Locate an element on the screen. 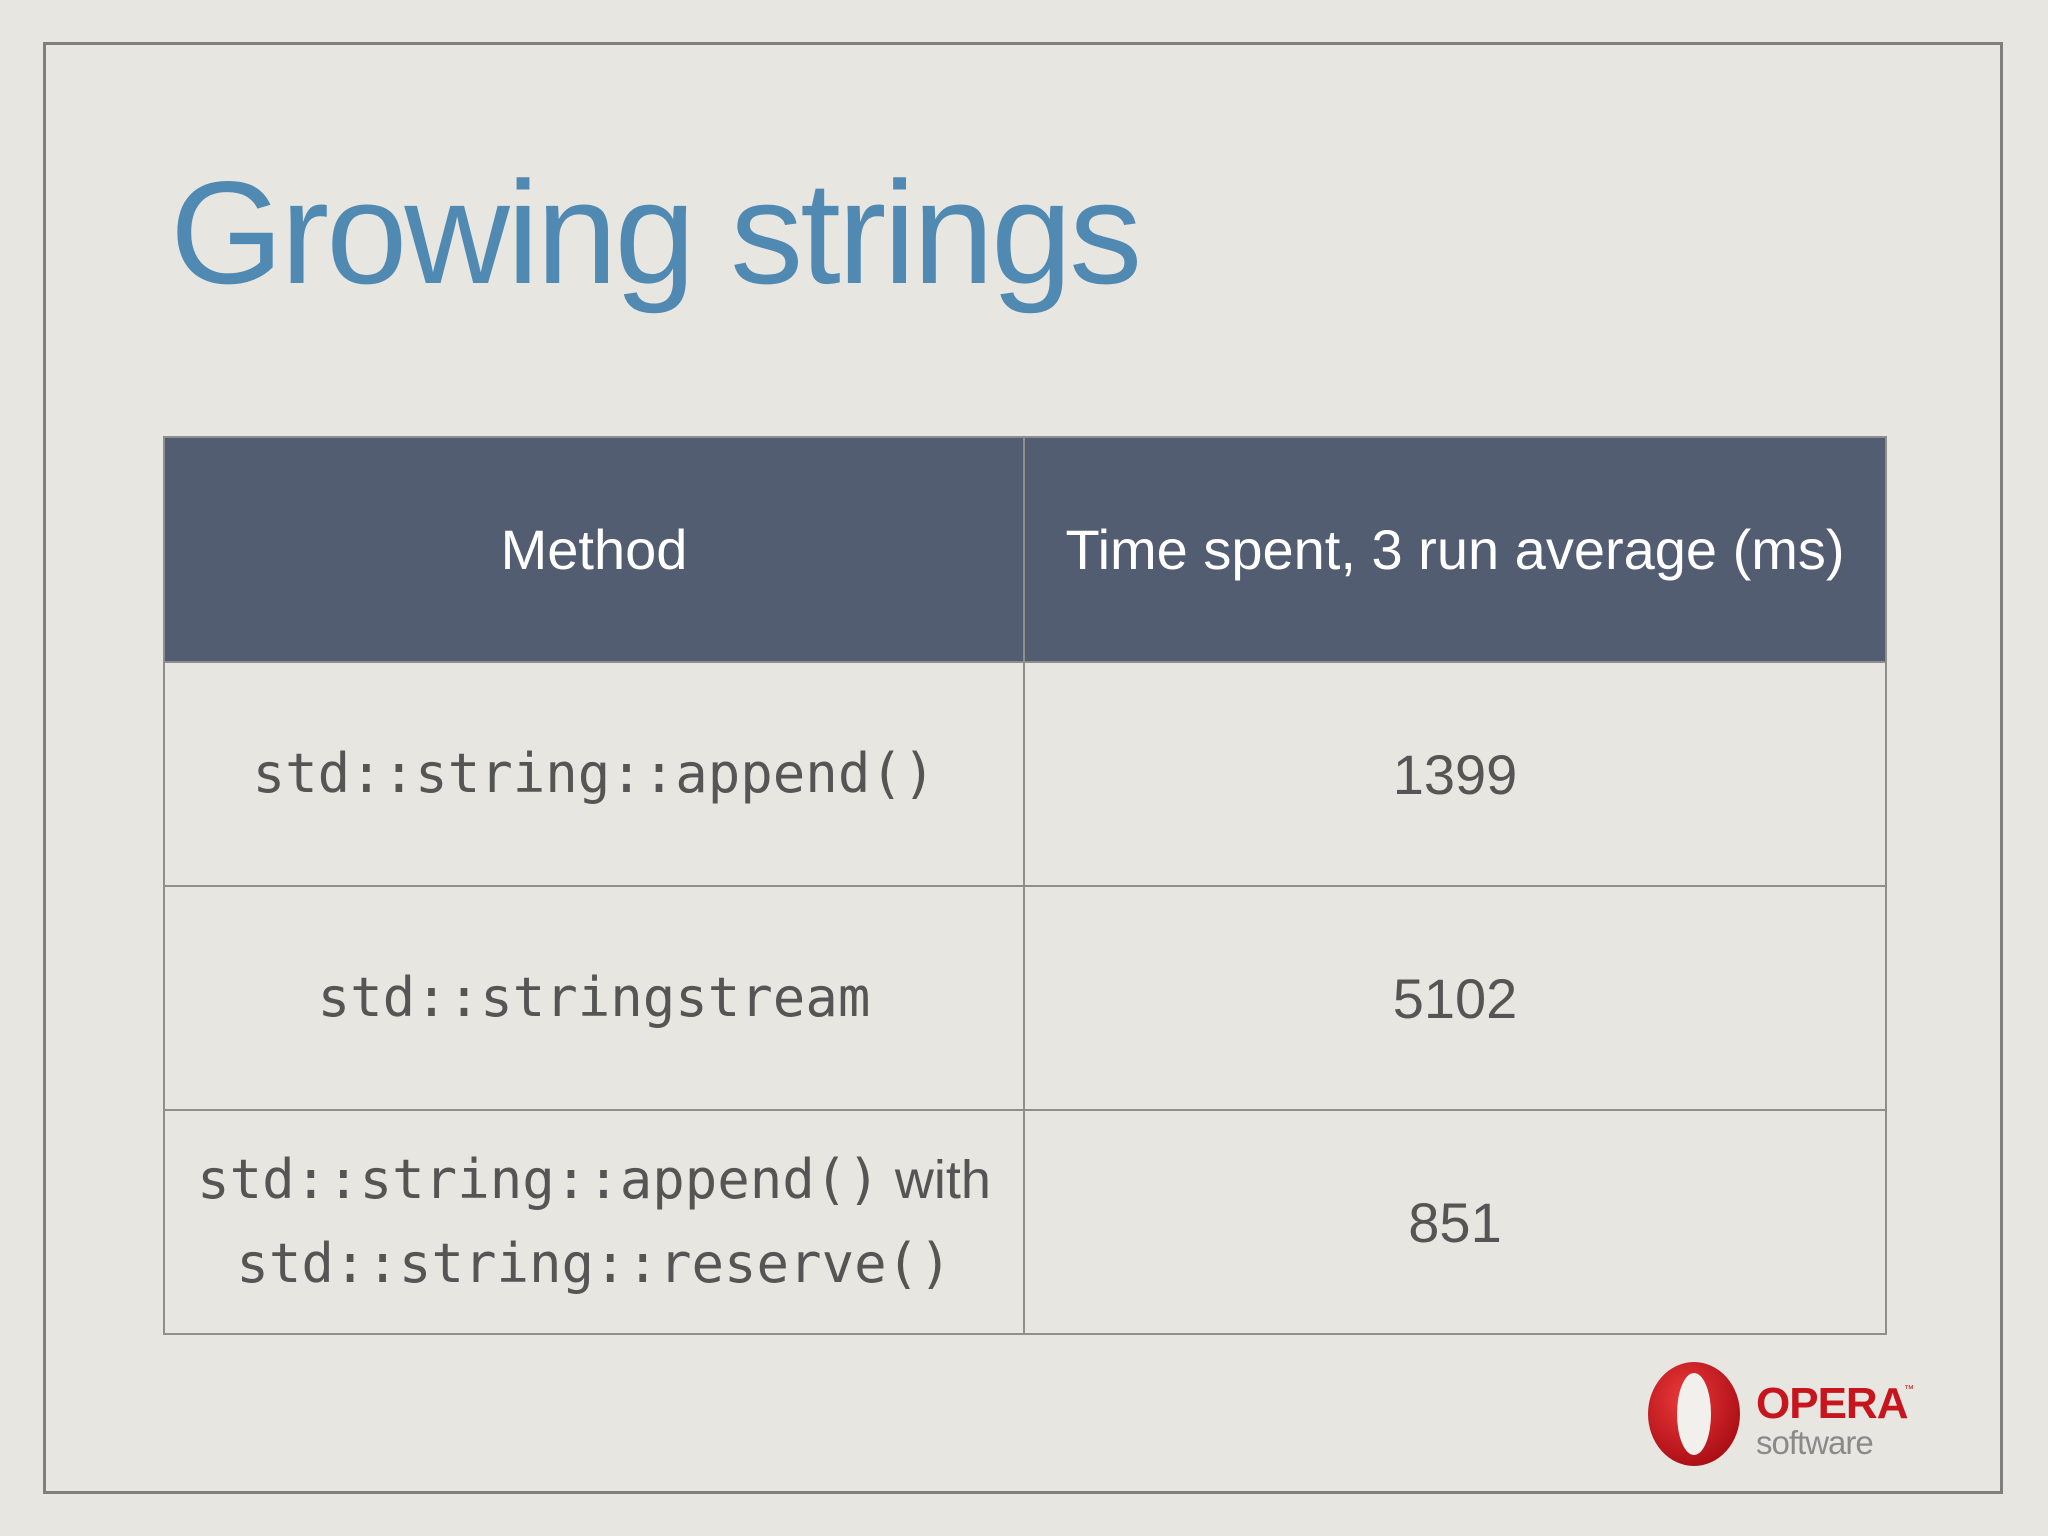 Image resolution: width=2048 pixels, height=1536 pixels. logo-text: OPERA software is located at coordinates (1832, 1420).